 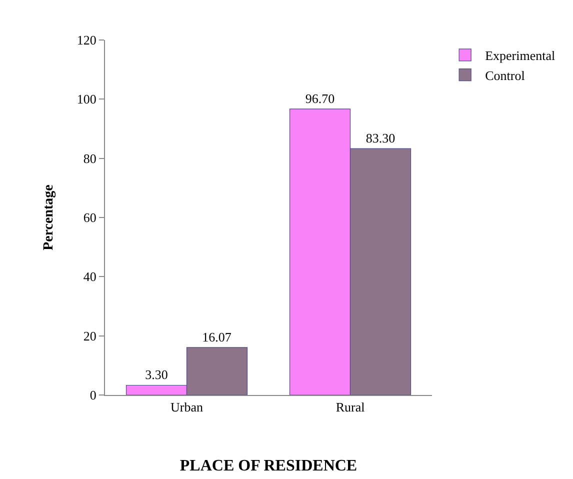 I want to click on x-tick-label: Rural, so click(x=351, y=407).